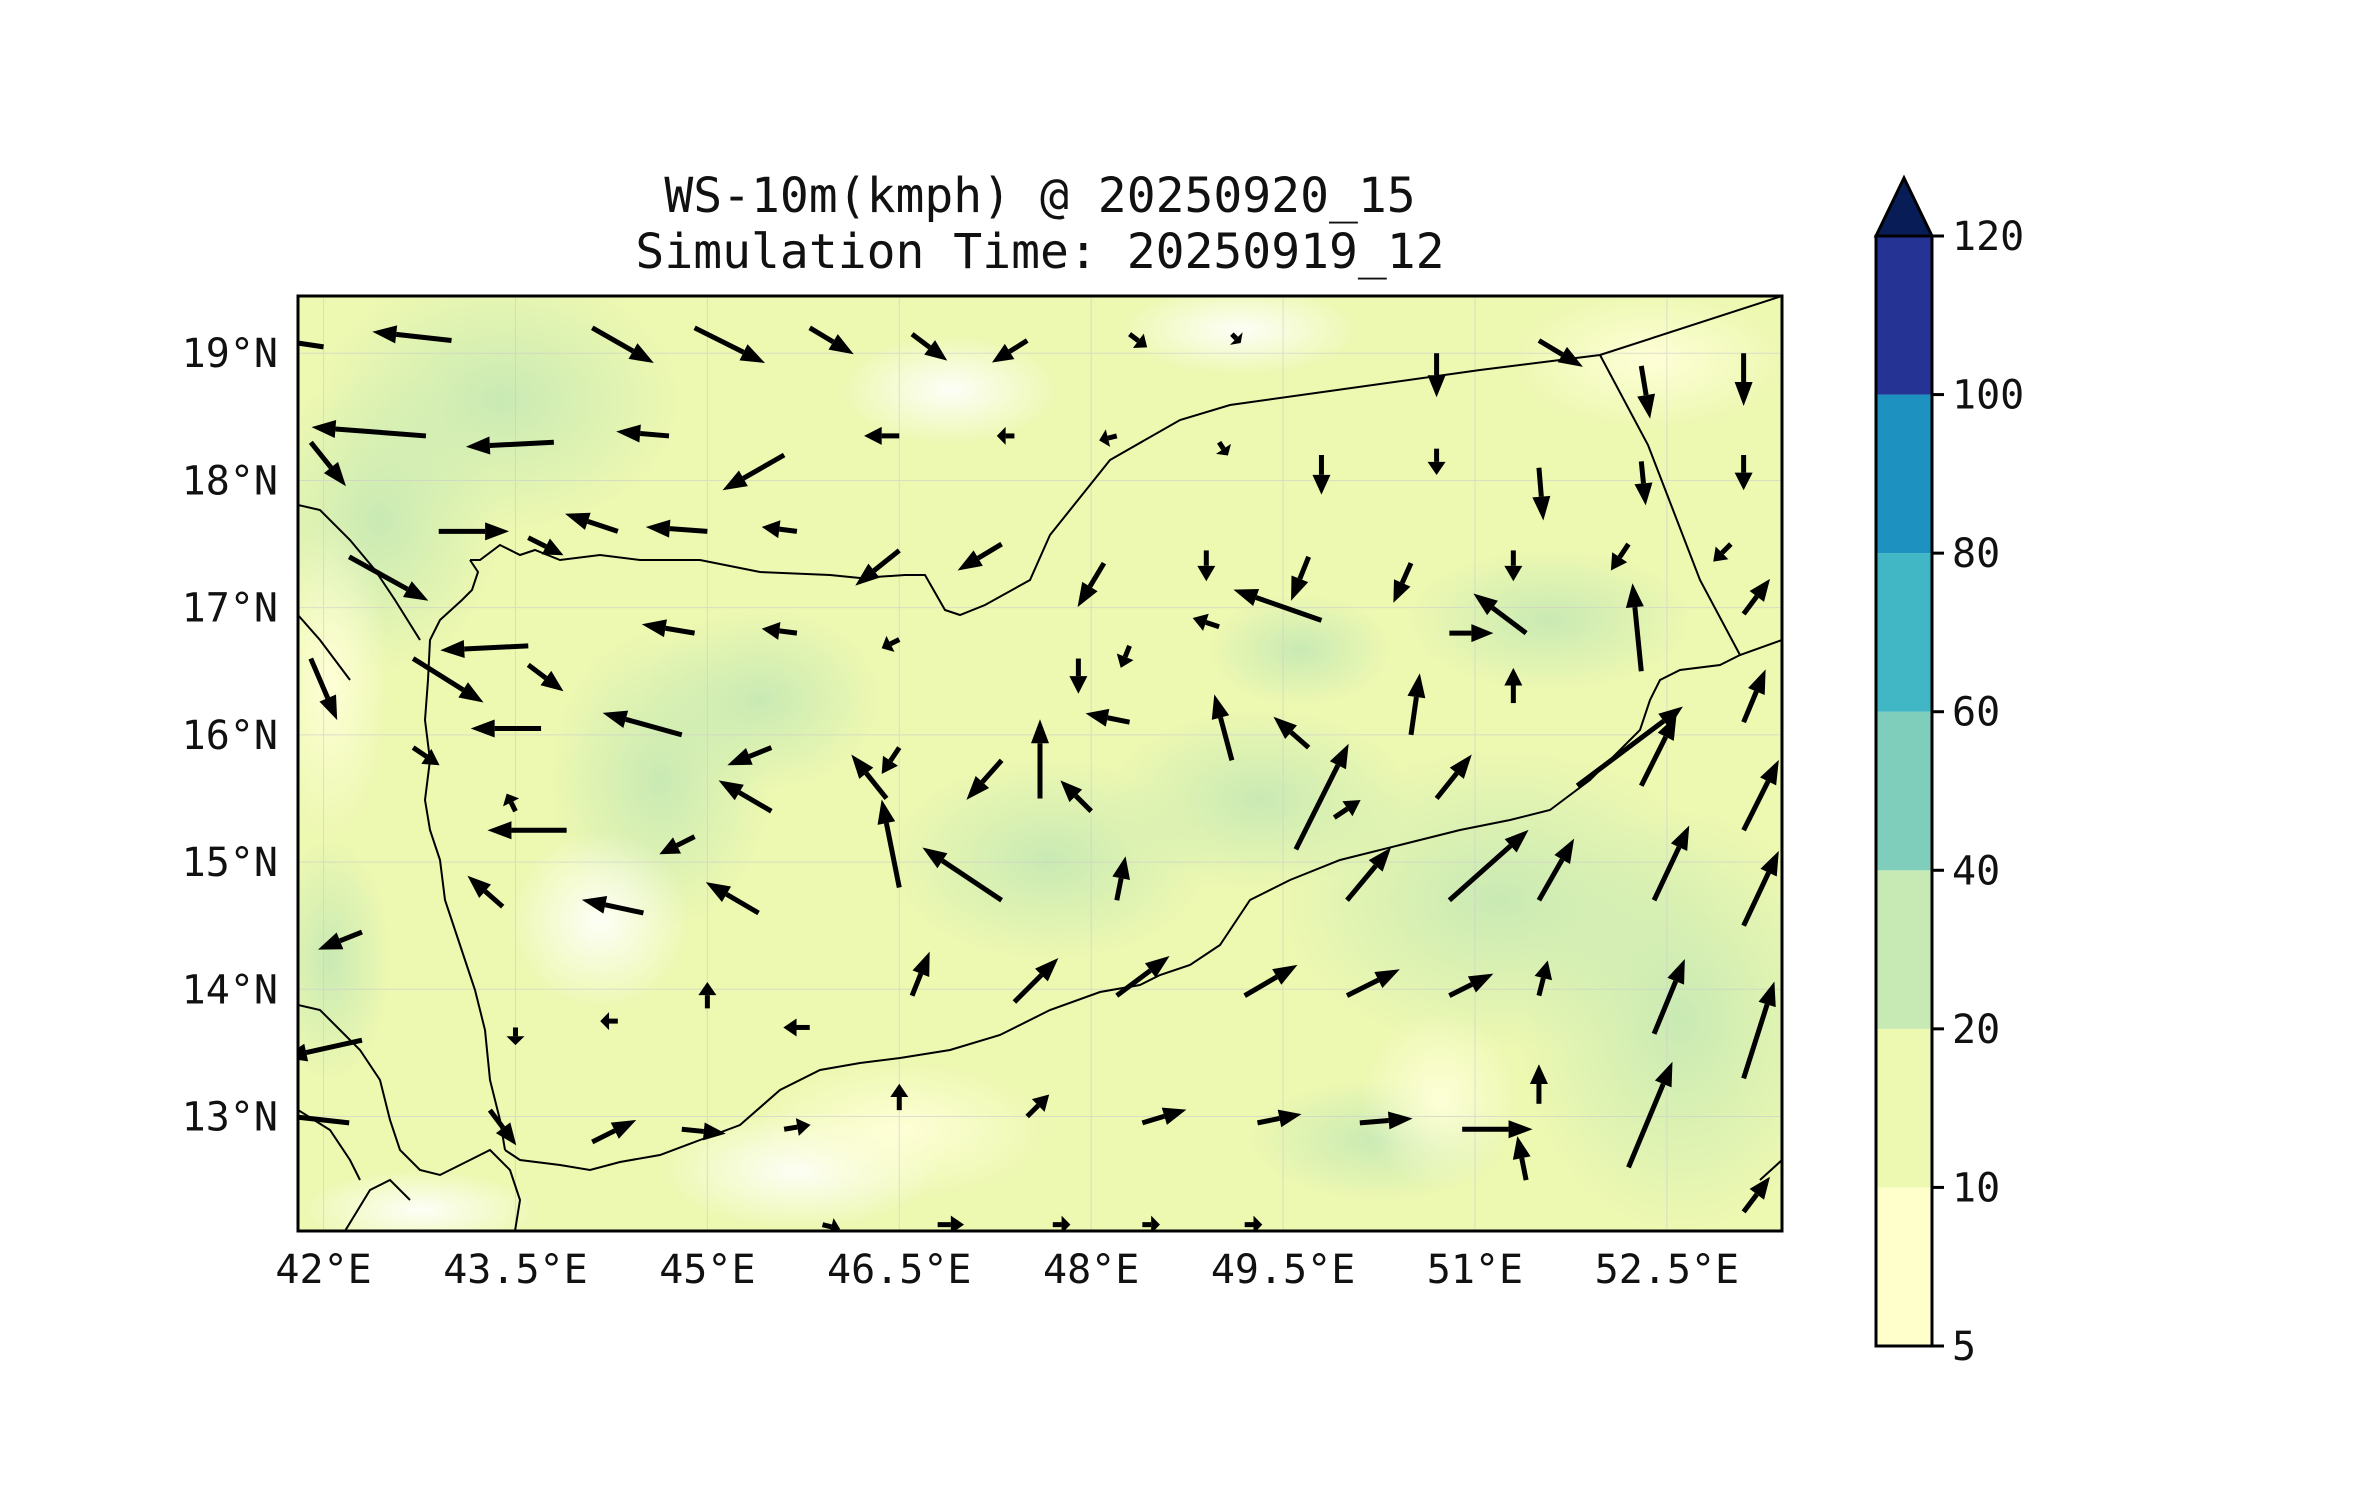  What do you see at coordinates (1964, 1347) in the screenshot?
I see `colorbar-label: 5` at bounding box center [1964, 1347].